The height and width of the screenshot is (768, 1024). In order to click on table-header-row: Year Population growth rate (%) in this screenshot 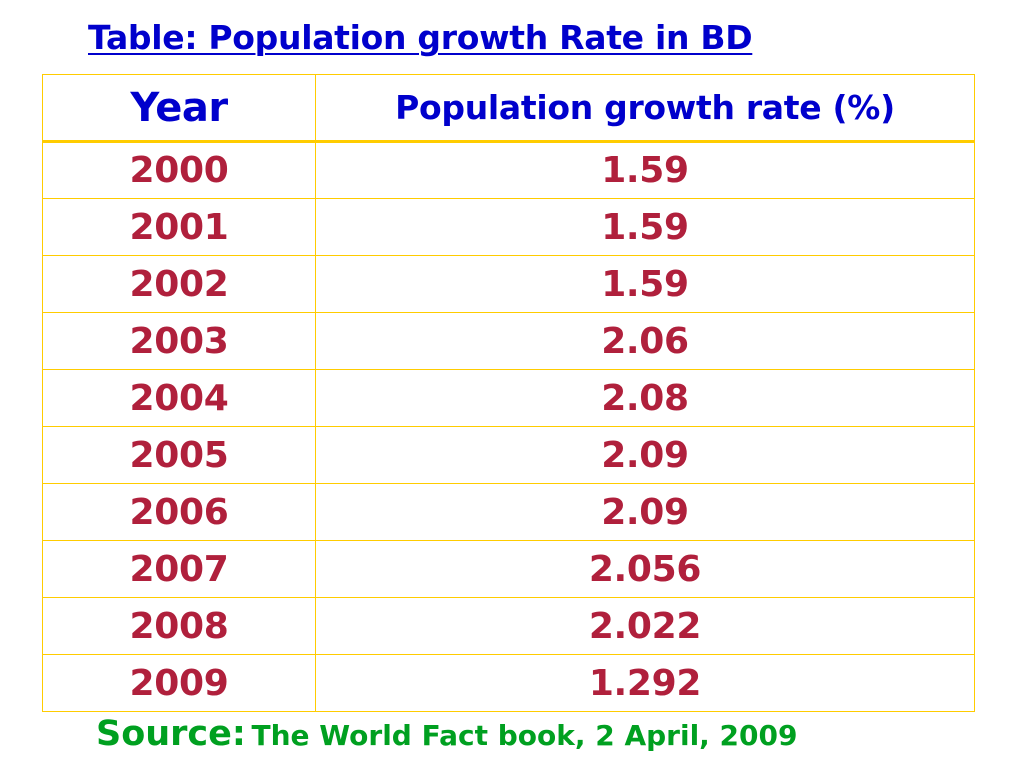, I will do `click(508, 108)`.